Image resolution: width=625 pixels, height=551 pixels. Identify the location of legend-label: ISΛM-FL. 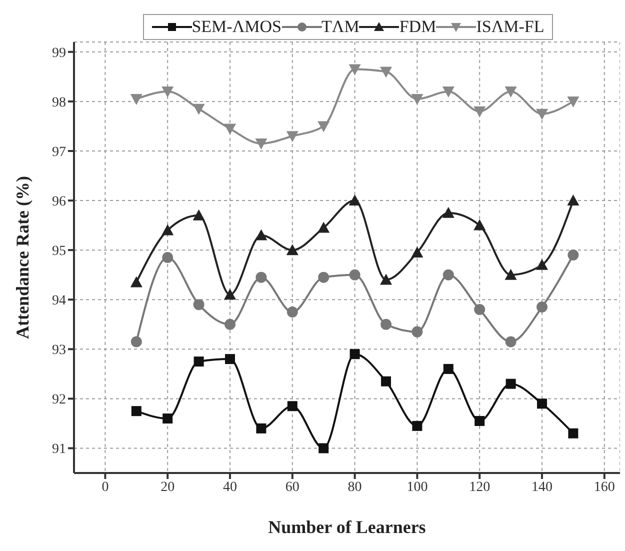
(510, 27).